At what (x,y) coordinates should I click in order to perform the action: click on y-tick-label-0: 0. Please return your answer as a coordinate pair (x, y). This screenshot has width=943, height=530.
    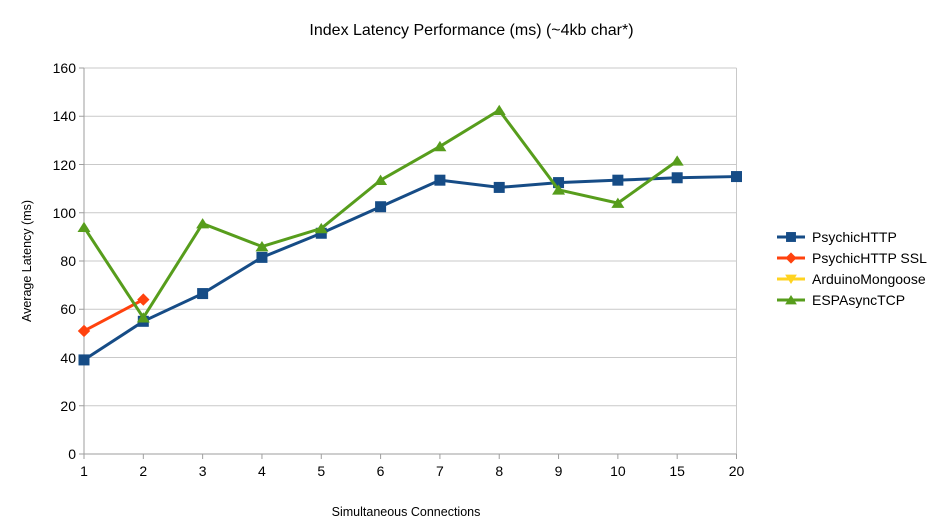
    Looking at the image, I should click on (72, 454).